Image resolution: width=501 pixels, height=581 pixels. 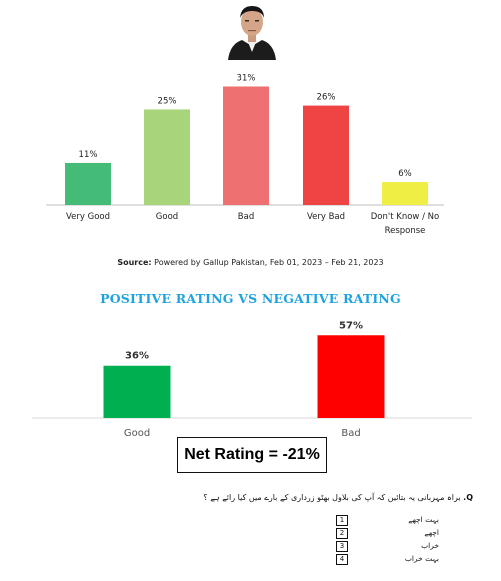 What do you see at coordinates (137, 356) in the screenshot?
I see `data-label: 36%` at bounding box center [137, 356].